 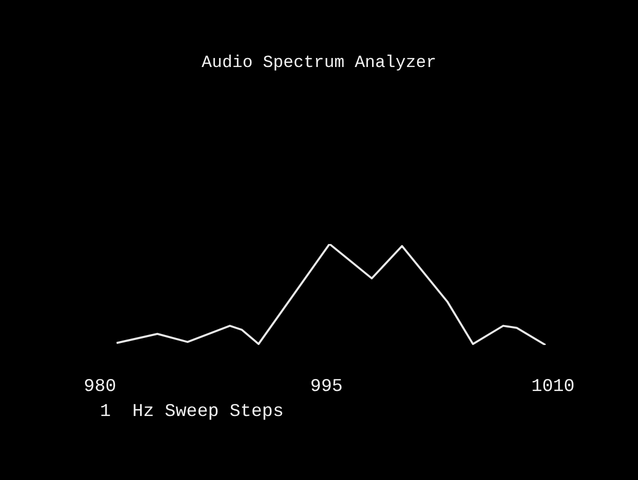 I want to click on x-tick-label: 1010, so click(x=553, y=386).